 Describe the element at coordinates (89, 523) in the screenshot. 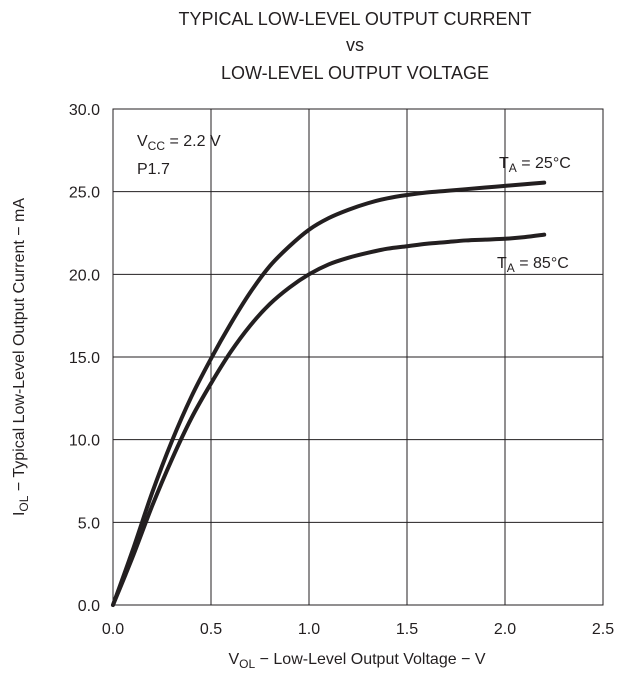

I see `y-tick-label: 5.0` at that location.